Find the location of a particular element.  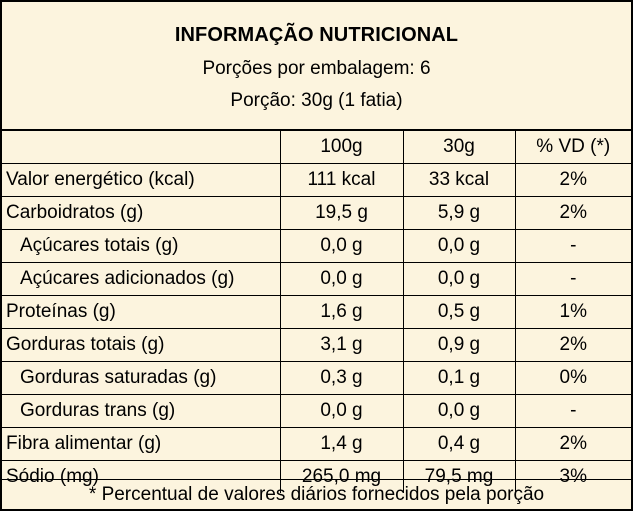

column-header-vd: % VD (*) is located at coordinates (572, 147).